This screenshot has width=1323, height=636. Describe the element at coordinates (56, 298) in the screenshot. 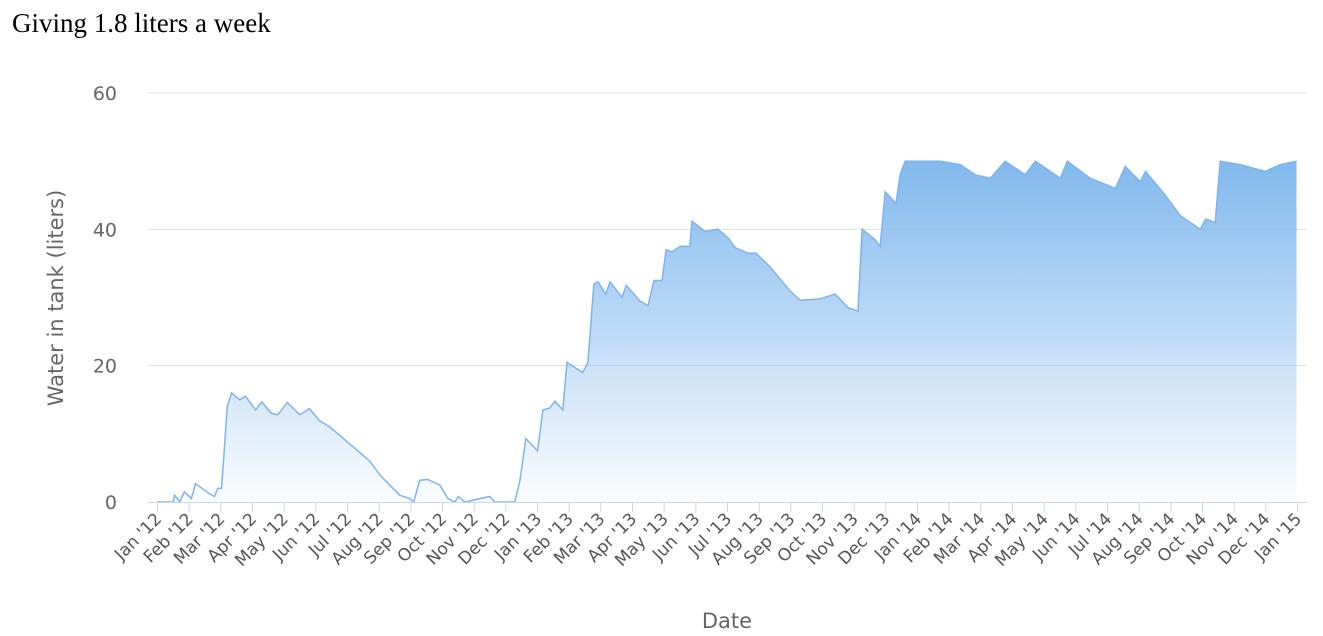

I see `y-axis-title: Water in tank (liters)` at that location.